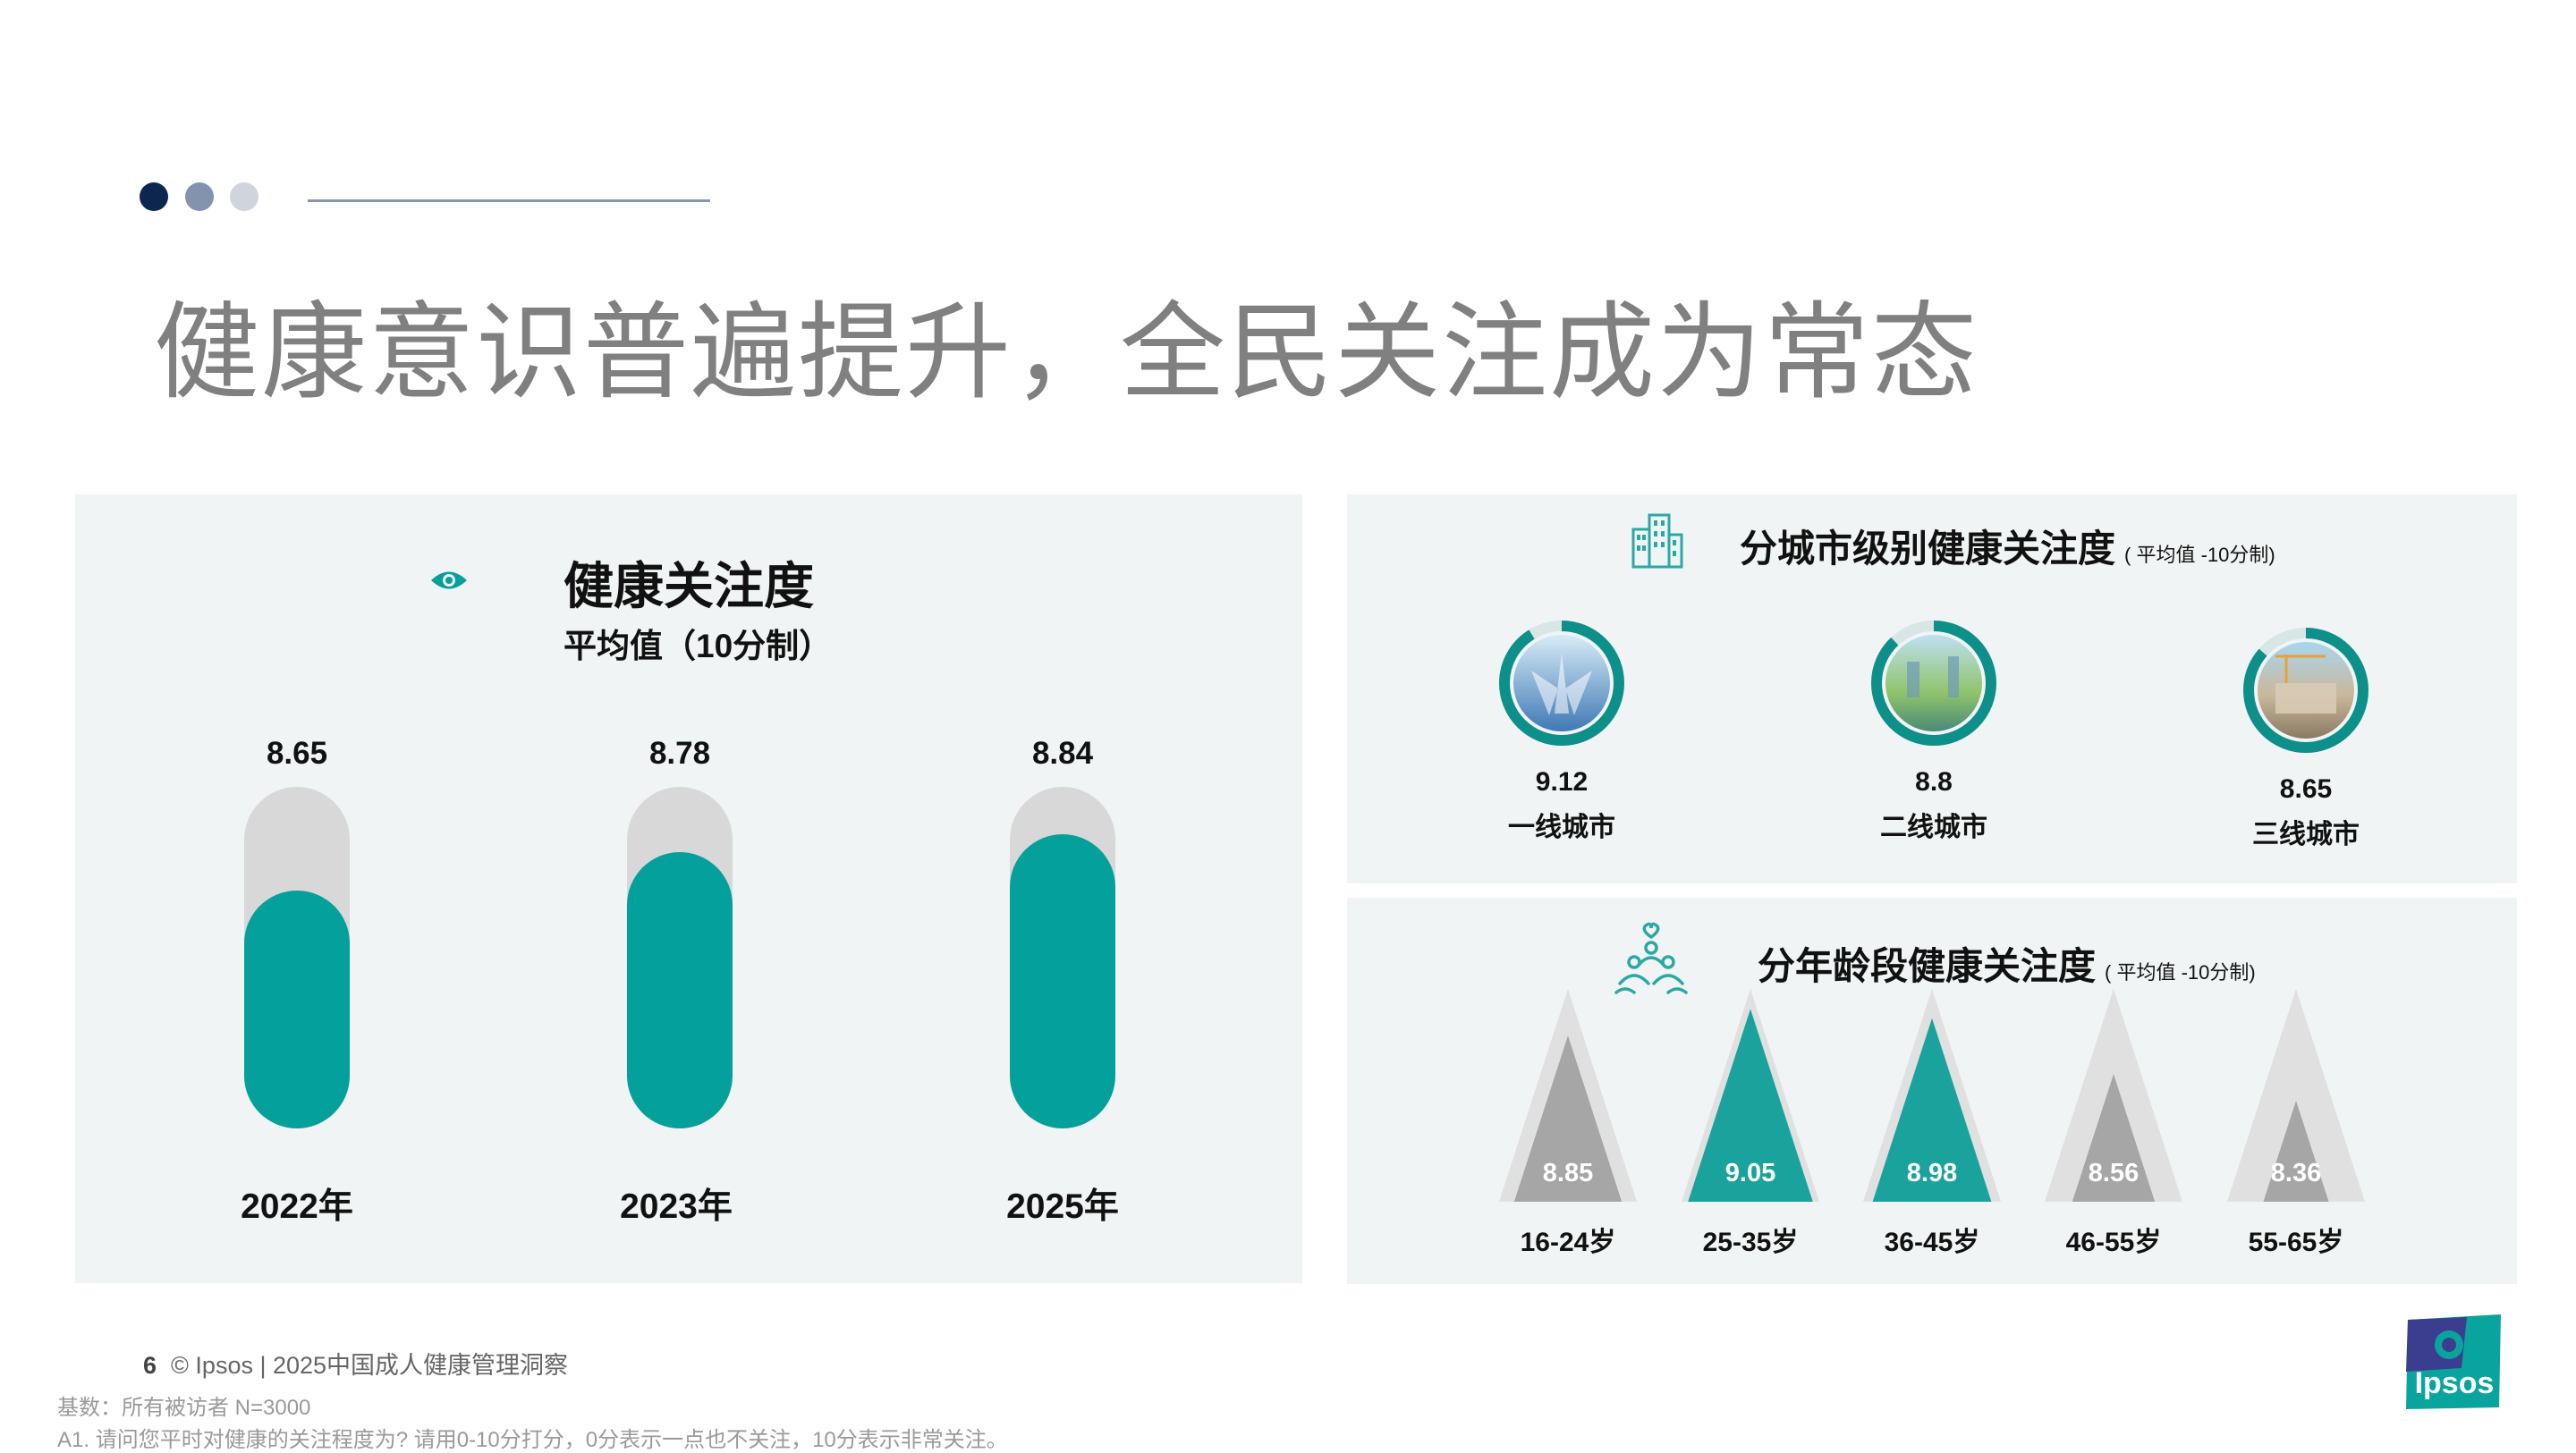  I want to click on age-4-label: 46-55岁, so click(2113, 1242).